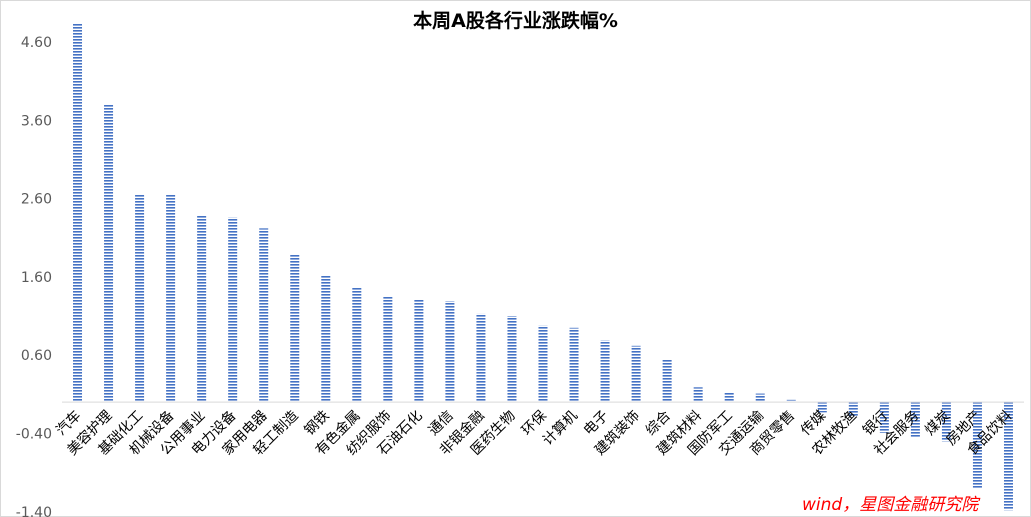  Describe the element at coordinates (36, 356) in the screenshot. I see `y-tick-label: 0.60` at that location.